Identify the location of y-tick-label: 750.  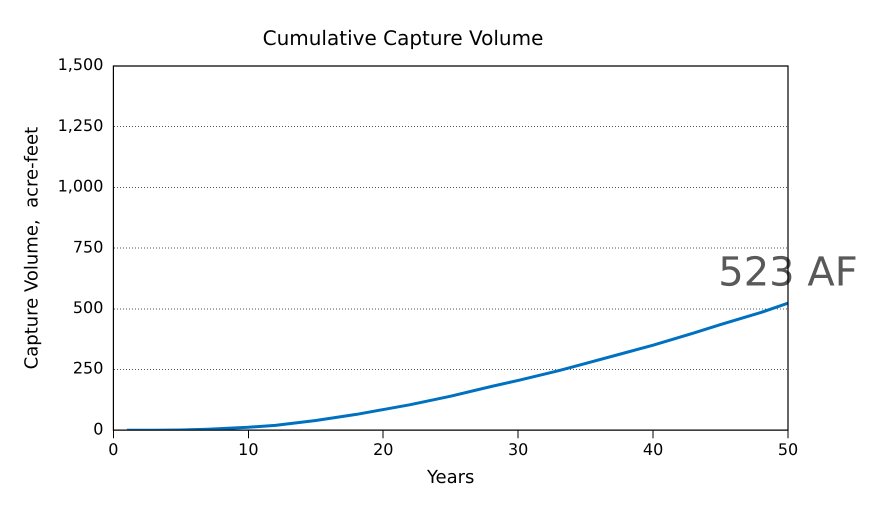
(88, 246).